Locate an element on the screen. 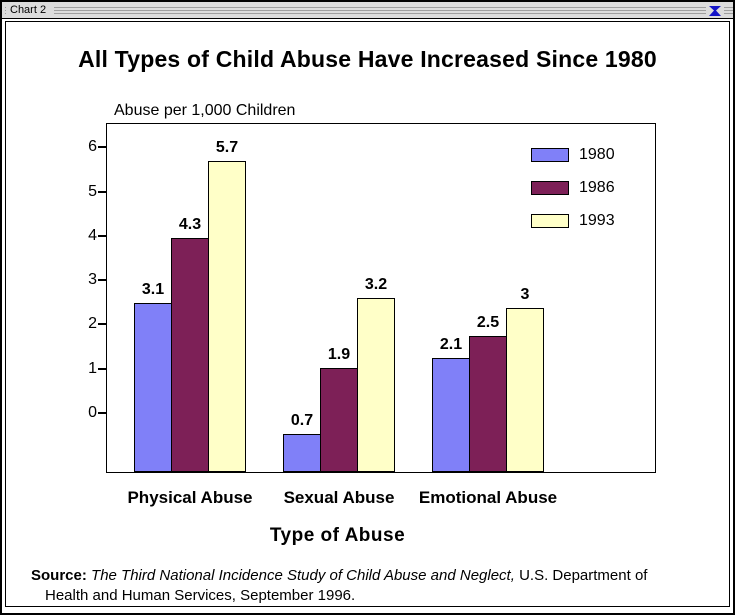 The height and width of the screenshot is (615, 735). bar-value-label: 3 is located at coordinates (525, 294).